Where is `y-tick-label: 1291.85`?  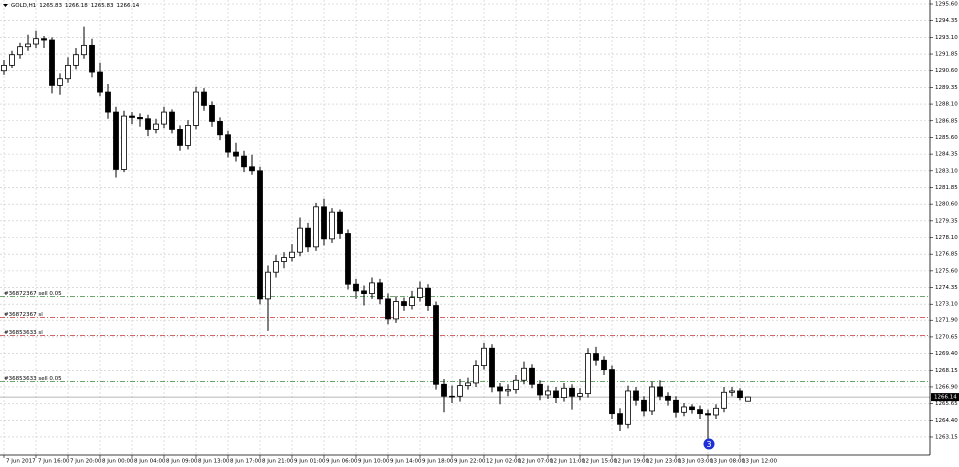
y-tick-label: 1291.85 is located at coordinates (946, 55).